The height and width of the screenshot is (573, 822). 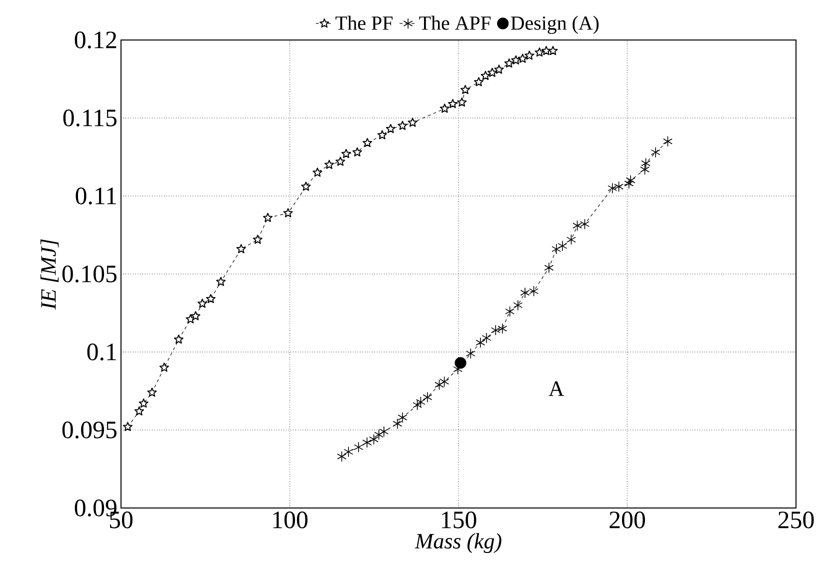 I want to click on legend-label: The PF, so click(x=364, y=23).